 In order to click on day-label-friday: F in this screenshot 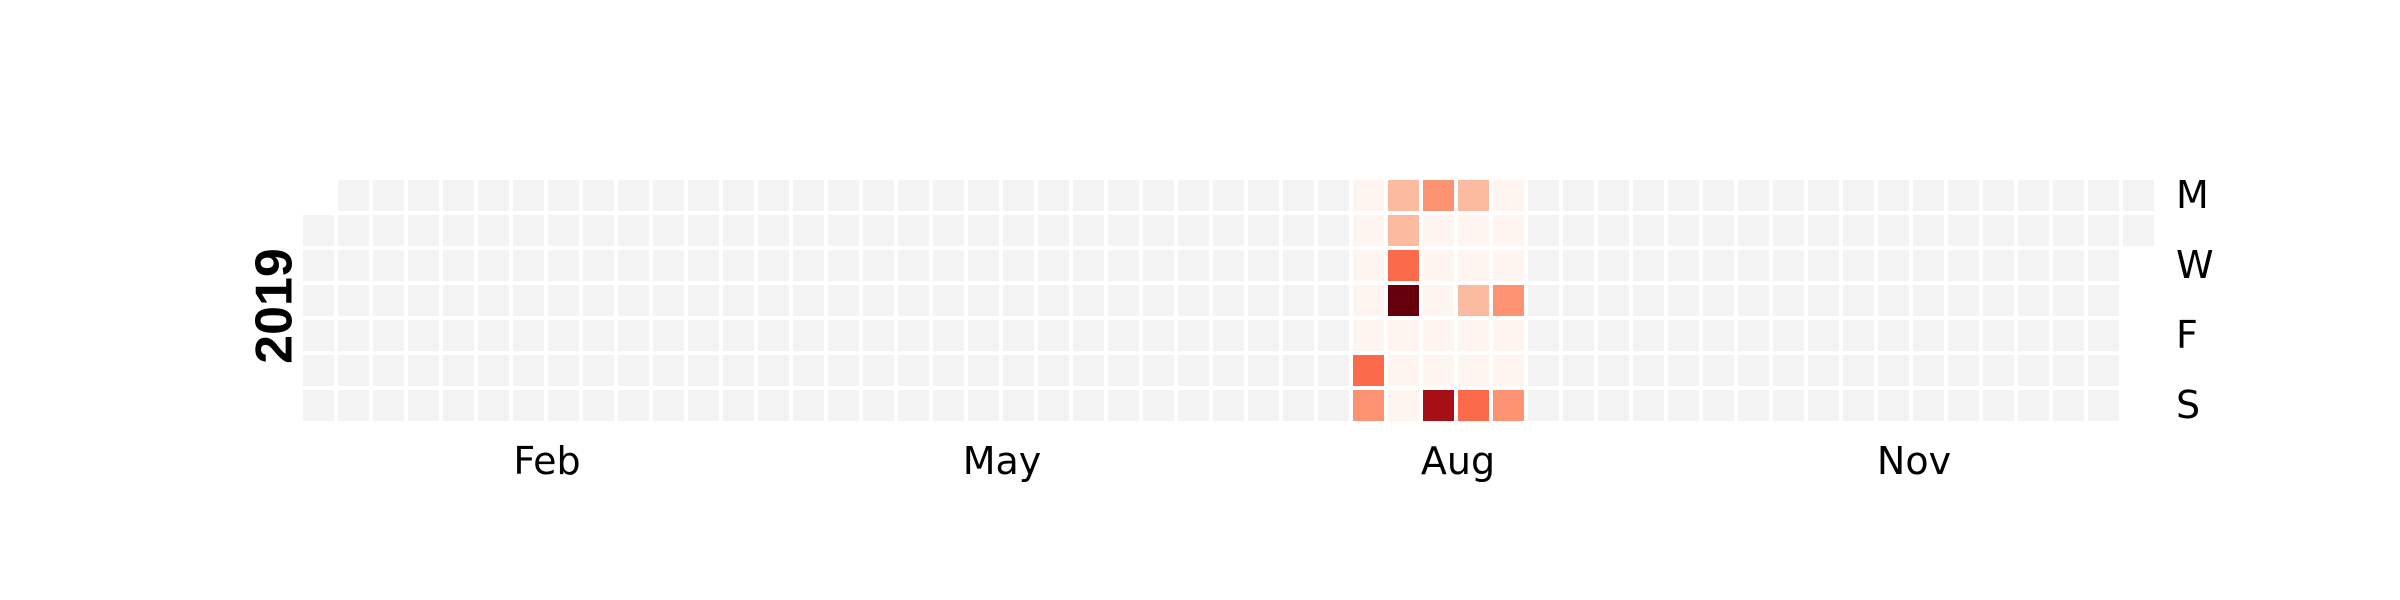, I will do `click(2187, 335)`.